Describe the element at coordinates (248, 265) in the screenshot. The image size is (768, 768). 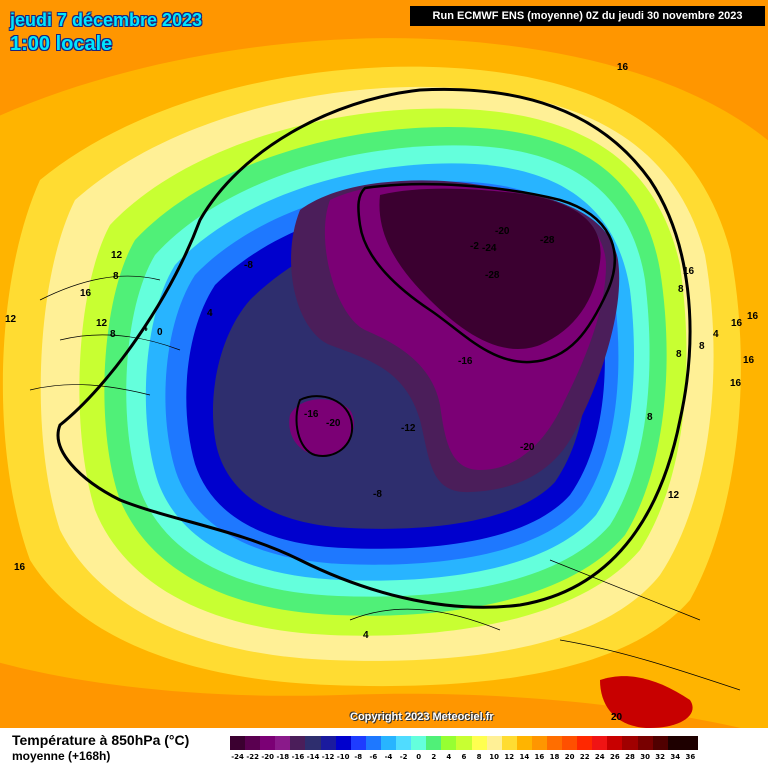
I see `map-label: -8` at that location.